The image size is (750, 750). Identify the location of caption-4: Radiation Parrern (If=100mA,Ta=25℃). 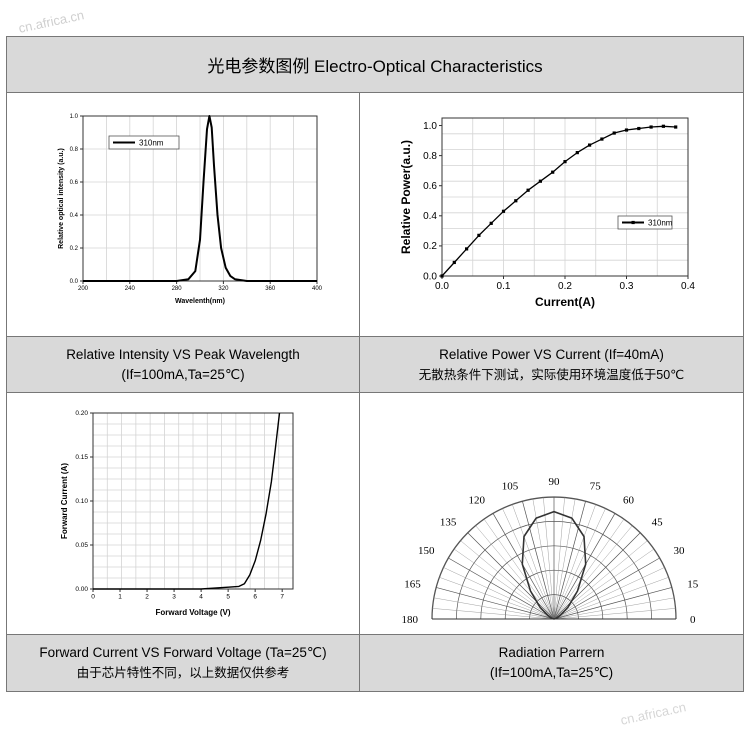
(551, 663).